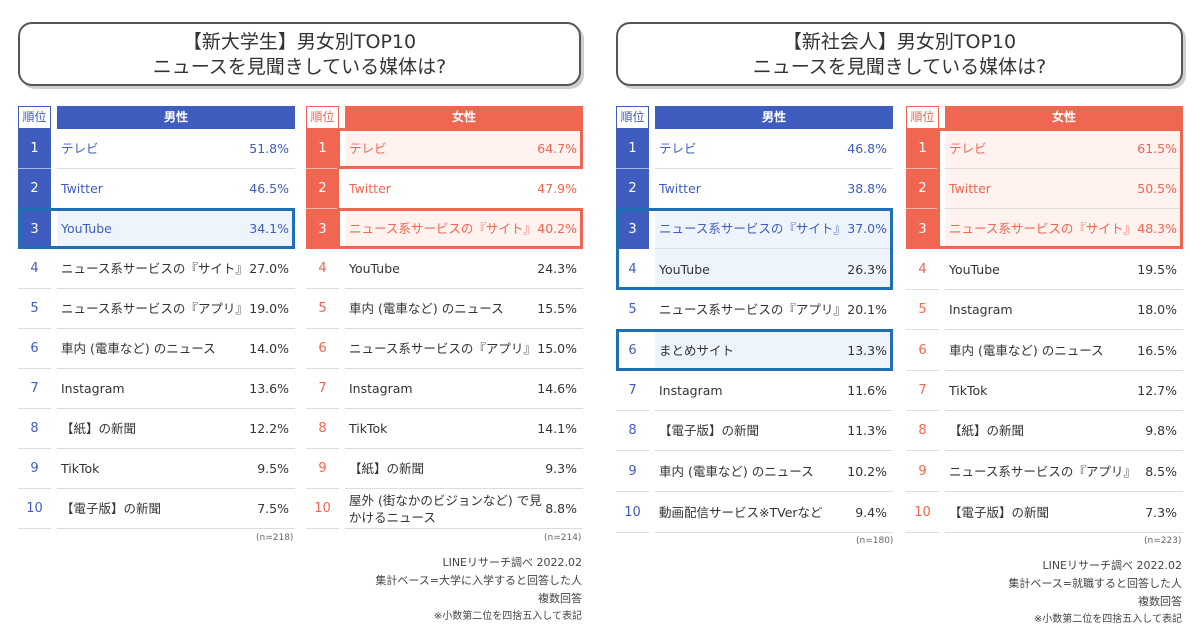 The width and height of the screenshot is (1200, 635). What do you see at coordinates (1157, 309) in the screenshot?
I see `percentage-value: 18.0%` at bounding box center [1157, 309].